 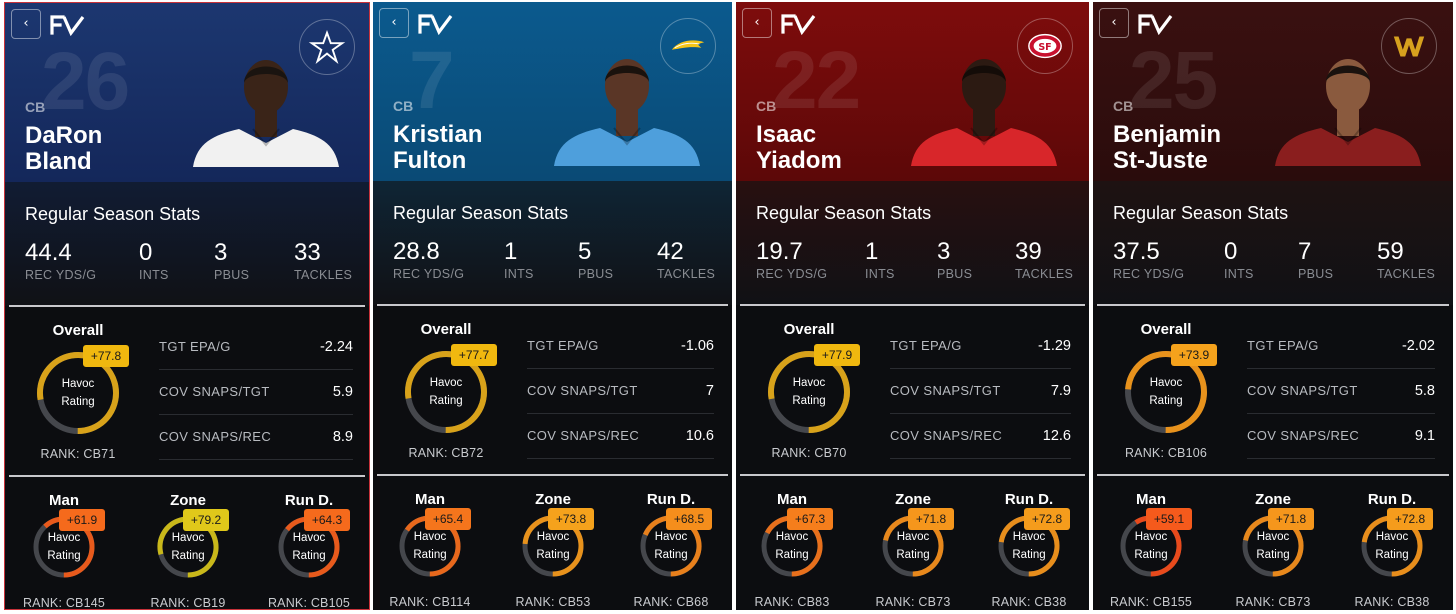 What do you see at coordinates (671, 602) in the screenshot?
I see `run-defense-rank: RANK: CB68` at bounding box center [671, 602].